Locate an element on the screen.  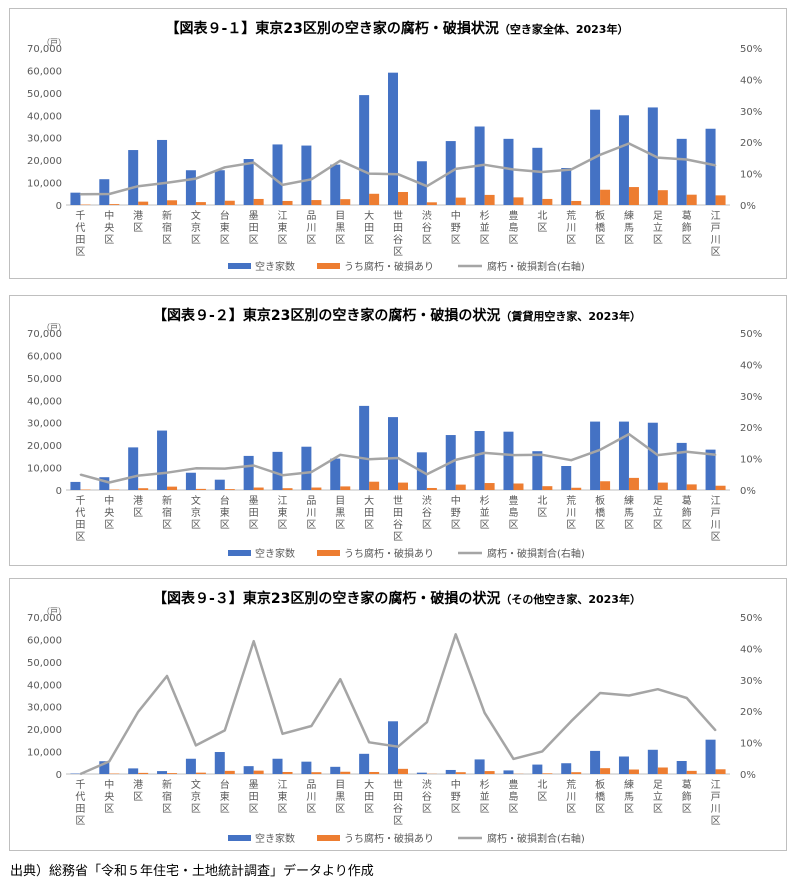
legend-label-vacant: 空き家数 is located at coordinates (275, 266).